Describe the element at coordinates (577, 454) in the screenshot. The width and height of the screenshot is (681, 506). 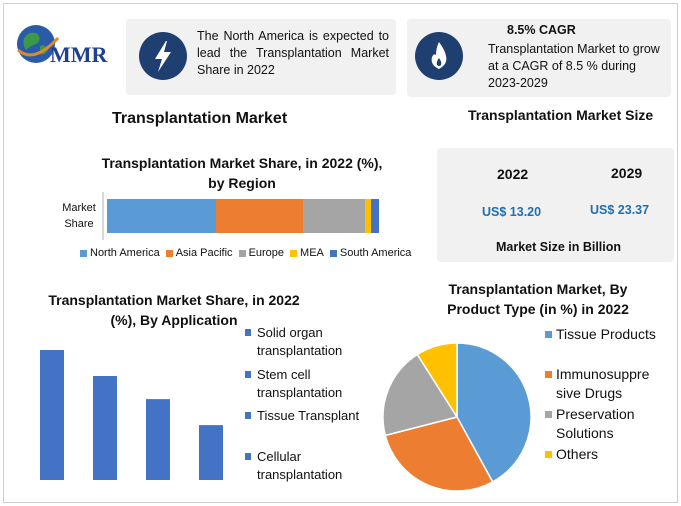
I see `legend-label: Others` at that location.